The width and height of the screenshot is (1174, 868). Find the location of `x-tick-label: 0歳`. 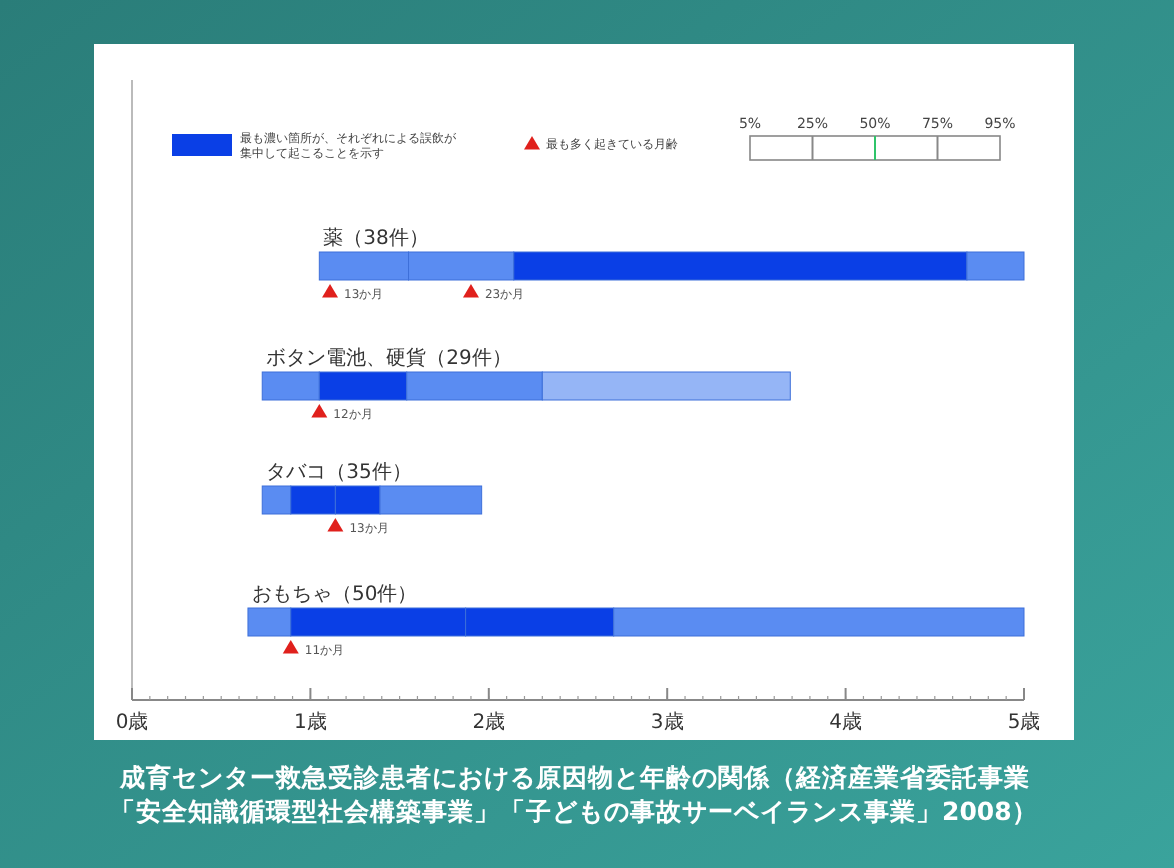

x-tick-label: 0歳 is located at coordinates (132, 722).